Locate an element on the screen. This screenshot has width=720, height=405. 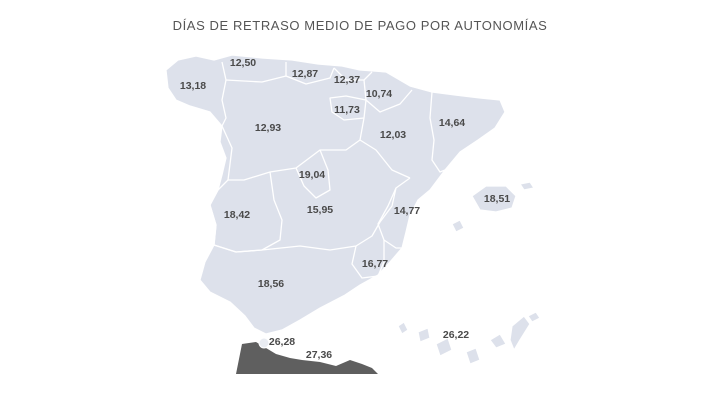
border-murcia is located at coordinates (368, 259).